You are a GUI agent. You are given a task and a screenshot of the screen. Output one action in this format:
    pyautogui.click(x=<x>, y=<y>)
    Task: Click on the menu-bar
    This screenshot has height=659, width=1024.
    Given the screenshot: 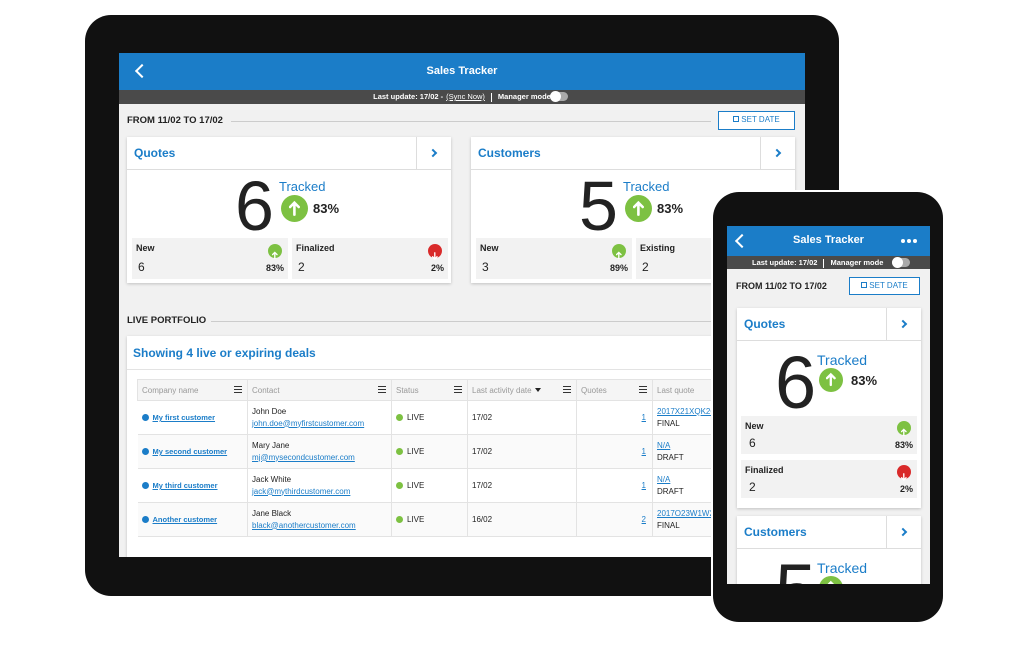 What is the action you would take?
    pyautogui.click(x=458, y=389)
    